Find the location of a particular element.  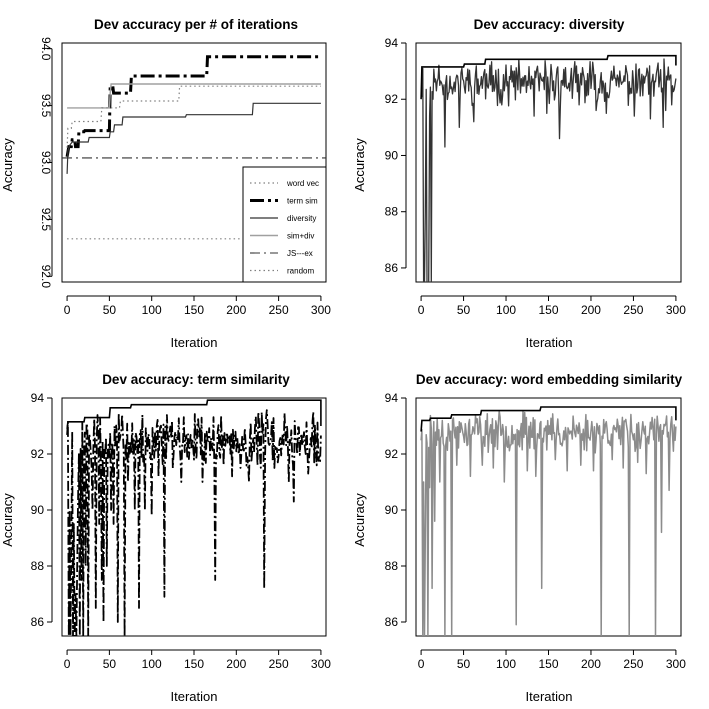

legend-label: diversity is located at coordinates (301, 218).